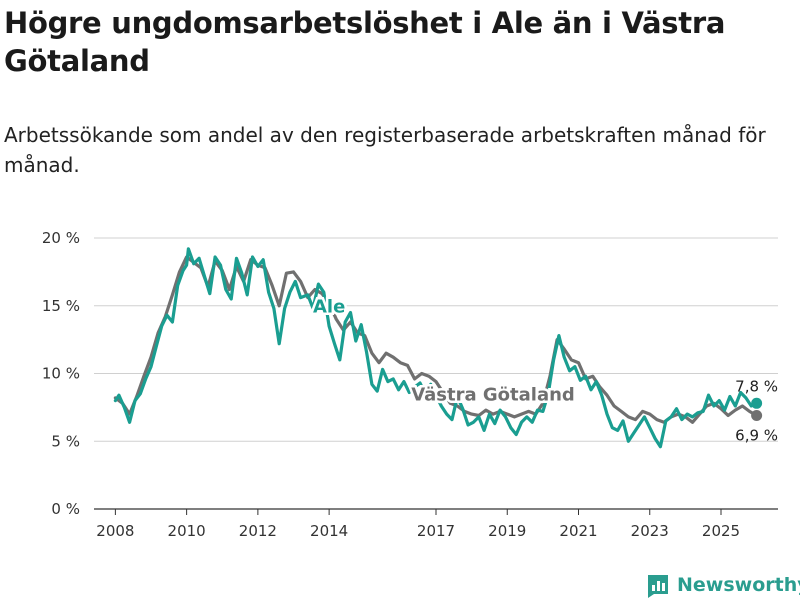  I want to click on y-tick-label: 5 %, so click(65, 441).